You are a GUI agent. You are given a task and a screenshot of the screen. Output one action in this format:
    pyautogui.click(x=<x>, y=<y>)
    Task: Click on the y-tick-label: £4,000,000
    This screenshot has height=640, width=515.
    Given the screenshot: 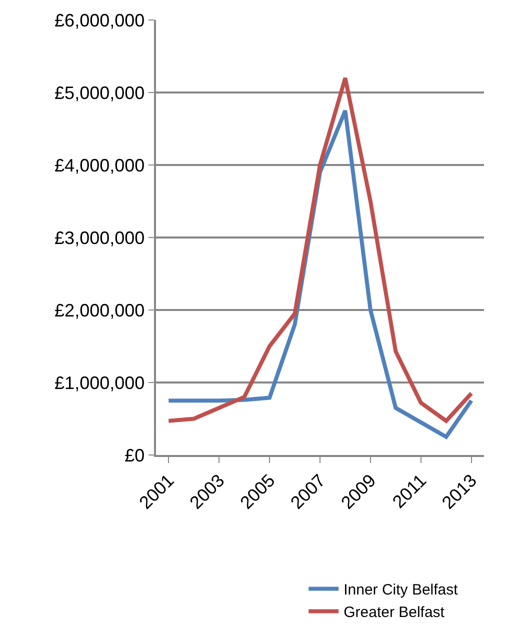 What is the action you would take?
    pyautogui.click(x=99, y=165)
    